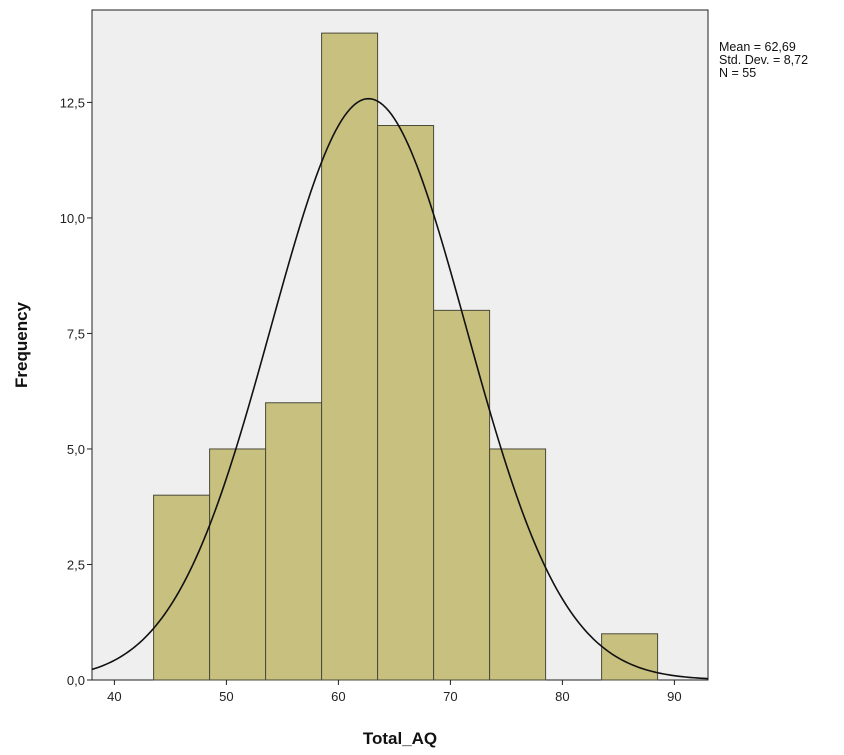 The height and width of the screenshot is (755, 844). Describe the element at coordinates (76, 391) in the screenshot. I see `y-axis: 0,0 2,5 5,0 7,5 10,0 12,5` at that location.